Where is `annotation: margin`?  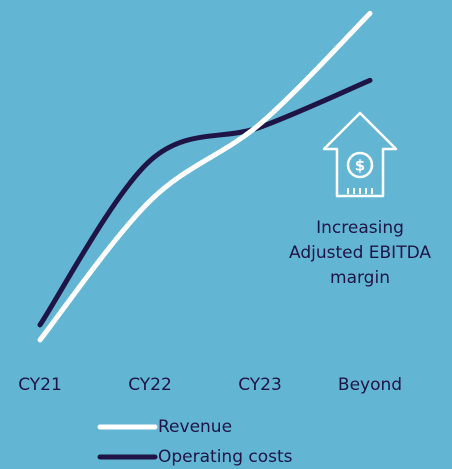
annotation: margin is located at coordinates (360, 278).